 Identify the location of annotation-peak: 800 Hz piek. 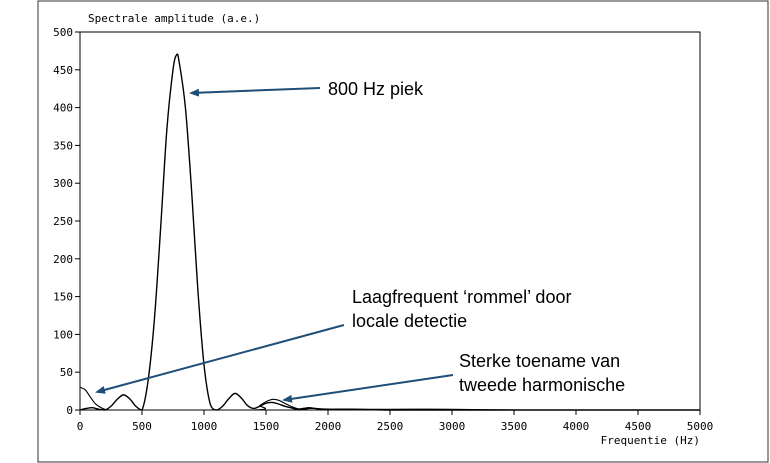
(306, 89).